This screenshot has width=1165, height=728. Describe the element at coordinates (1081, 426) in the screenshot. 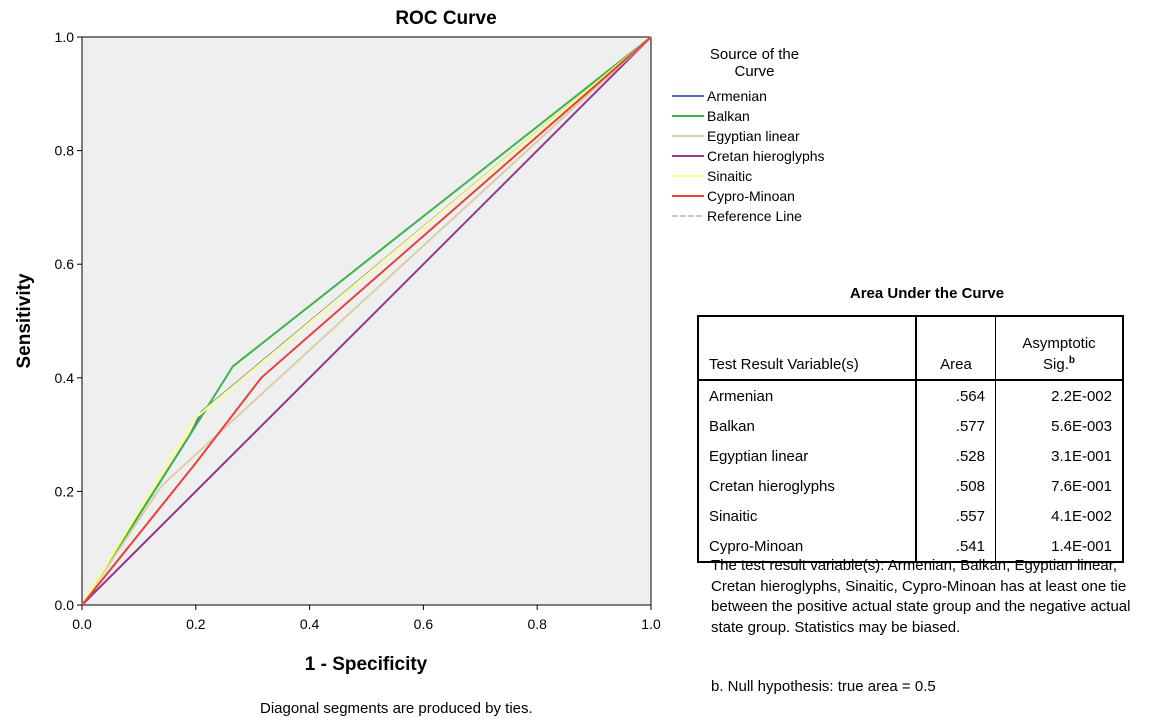

I see `row-sig: 5.6E-003` at that location.